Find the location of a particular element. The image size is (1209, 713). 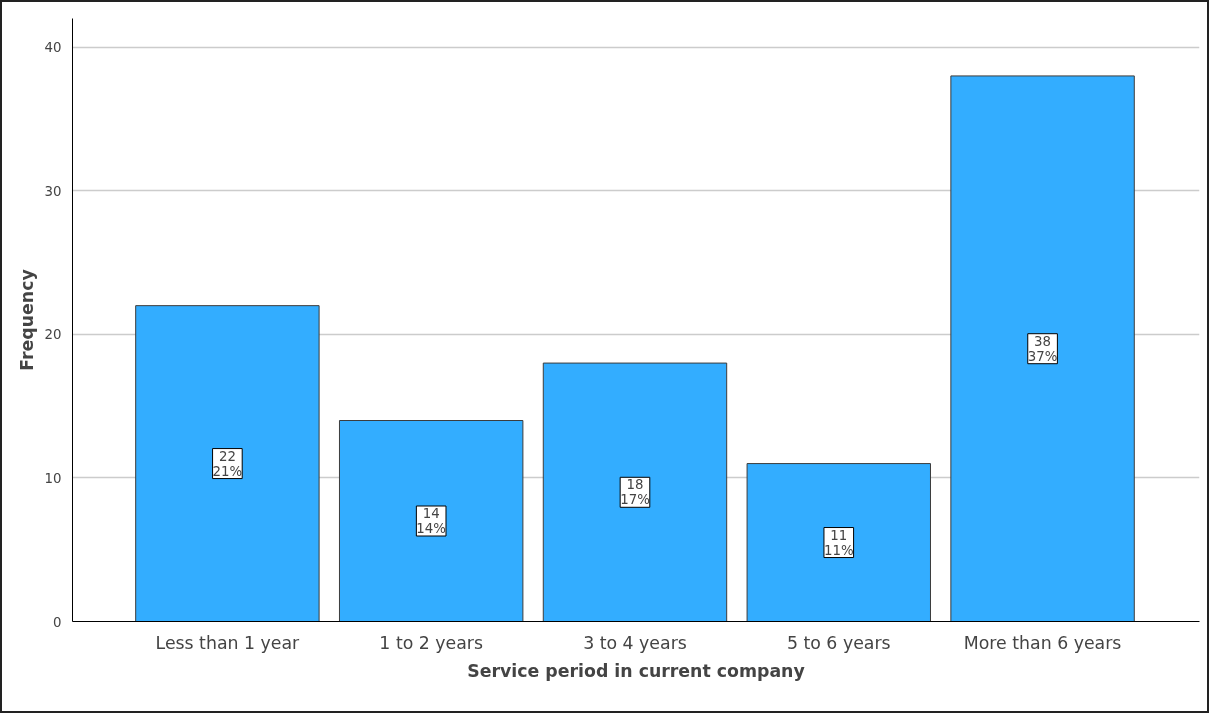

y-tick-label: 40 is located at coordinates (53, 48).